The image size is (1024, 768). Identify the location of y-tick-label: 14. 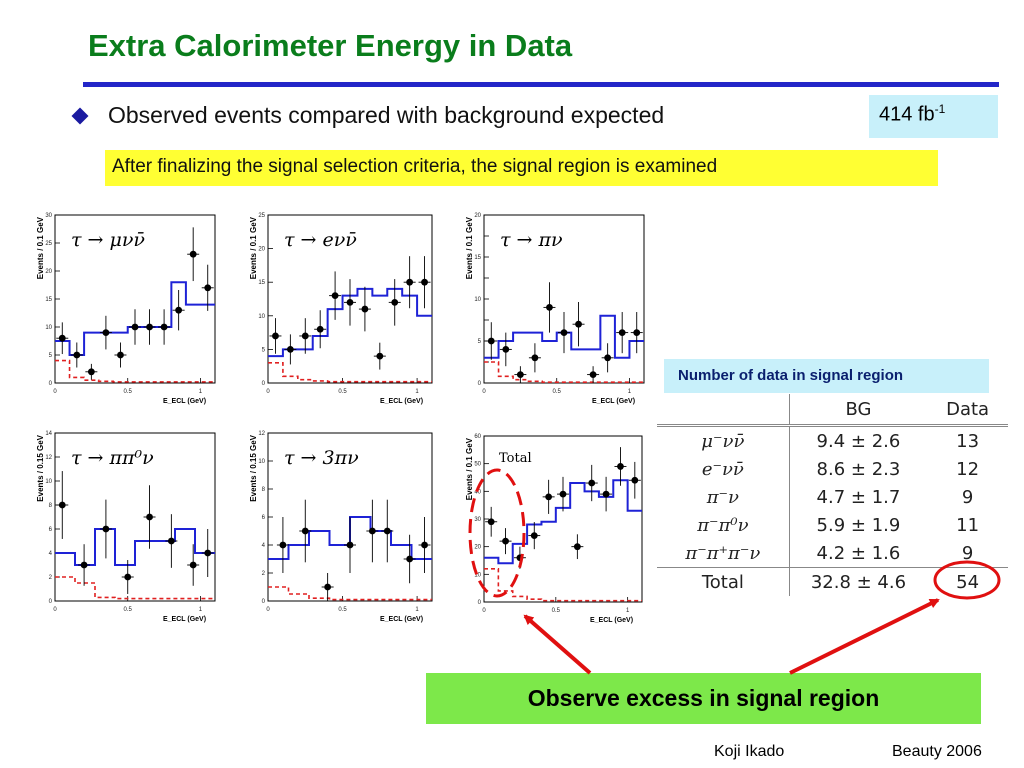
(48, 434).